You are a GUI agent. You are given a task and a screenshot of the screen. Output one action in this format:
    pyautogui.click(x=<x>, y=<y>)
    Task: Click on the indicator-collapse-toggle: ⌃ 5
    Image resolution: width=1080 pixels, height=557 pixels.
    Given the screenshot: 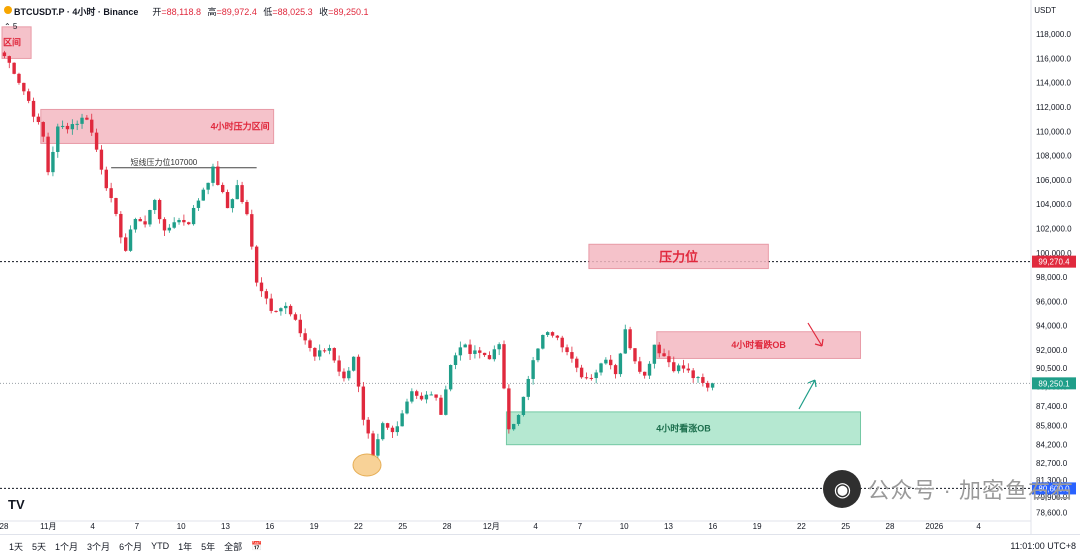 What is the action you would take?
    pyautogui.click(x=11, y=26)
    